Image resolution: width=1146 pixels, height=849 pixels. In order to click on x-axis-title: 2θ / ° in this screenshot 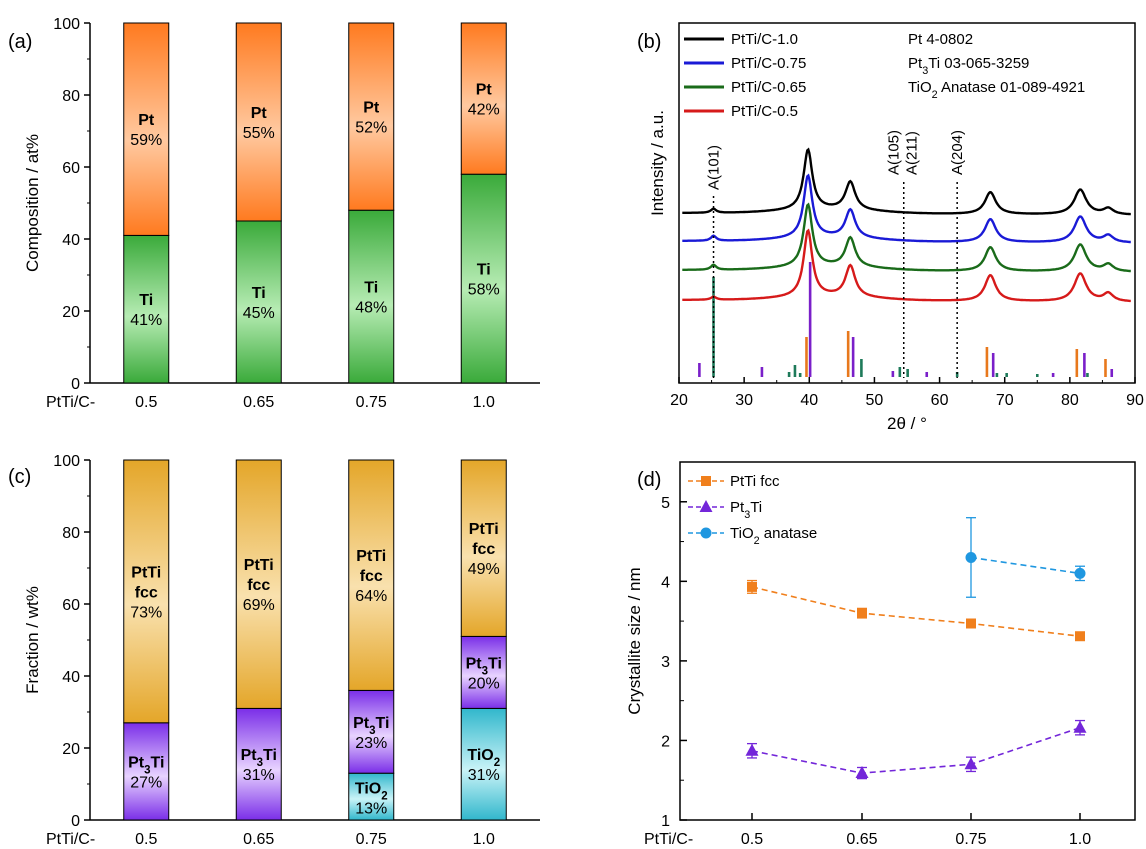, I will do `click(907, 423)`.